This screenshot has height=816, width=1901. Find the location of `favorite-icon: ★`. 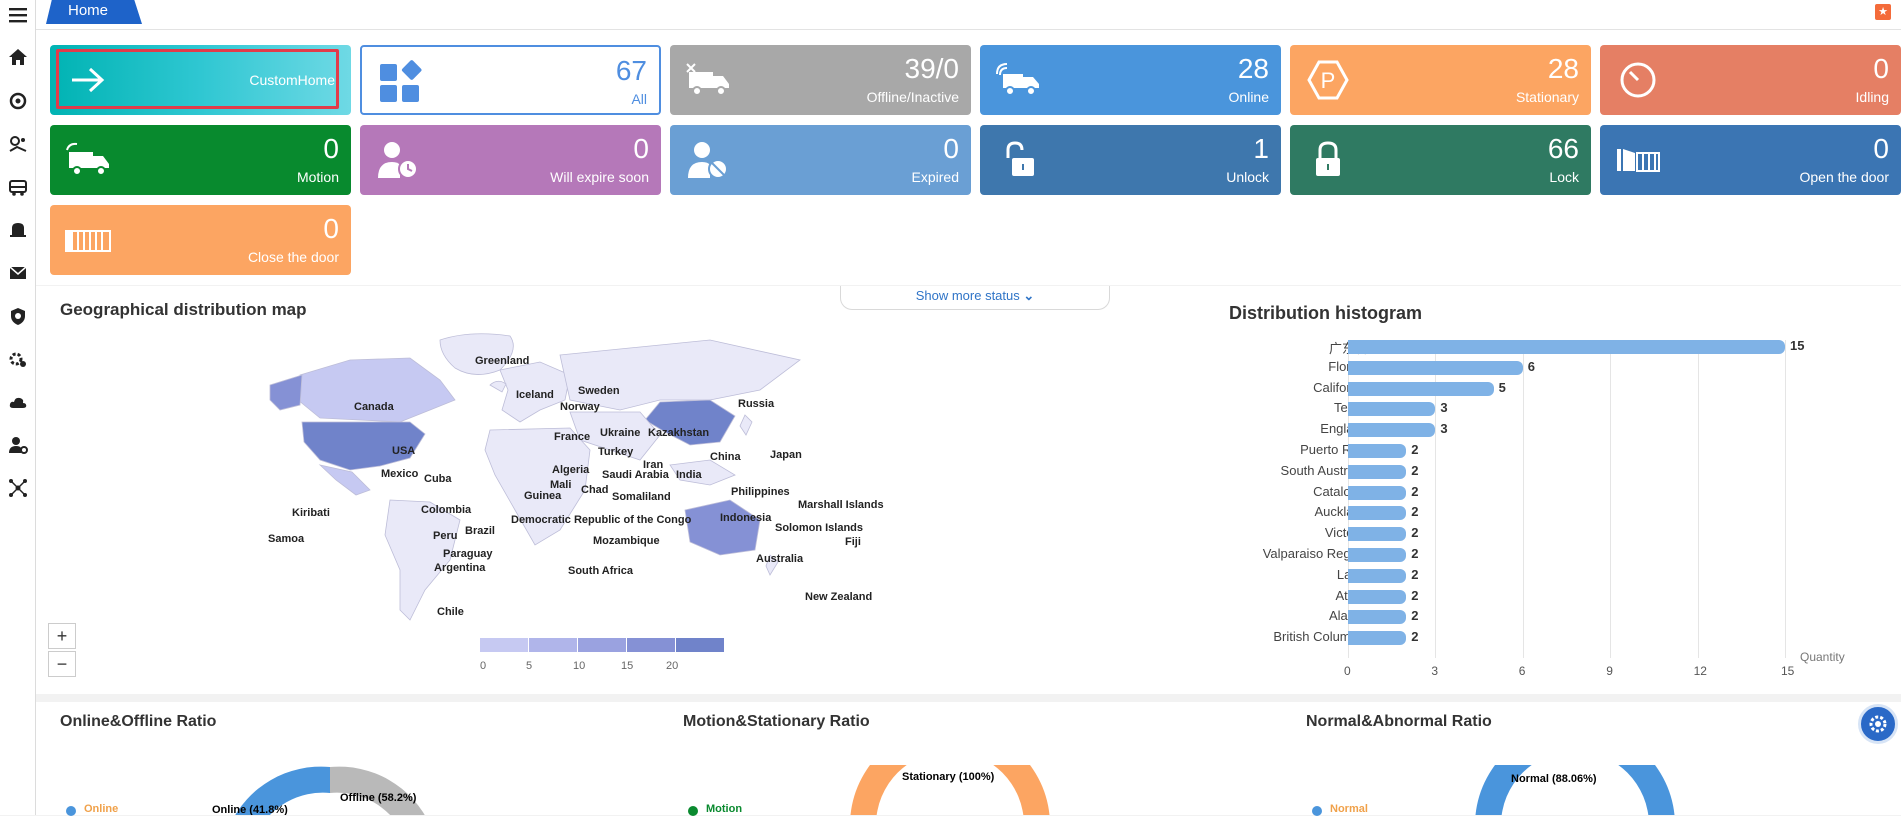

favorite-icon: ★ is located at coordinates (1883, 12).